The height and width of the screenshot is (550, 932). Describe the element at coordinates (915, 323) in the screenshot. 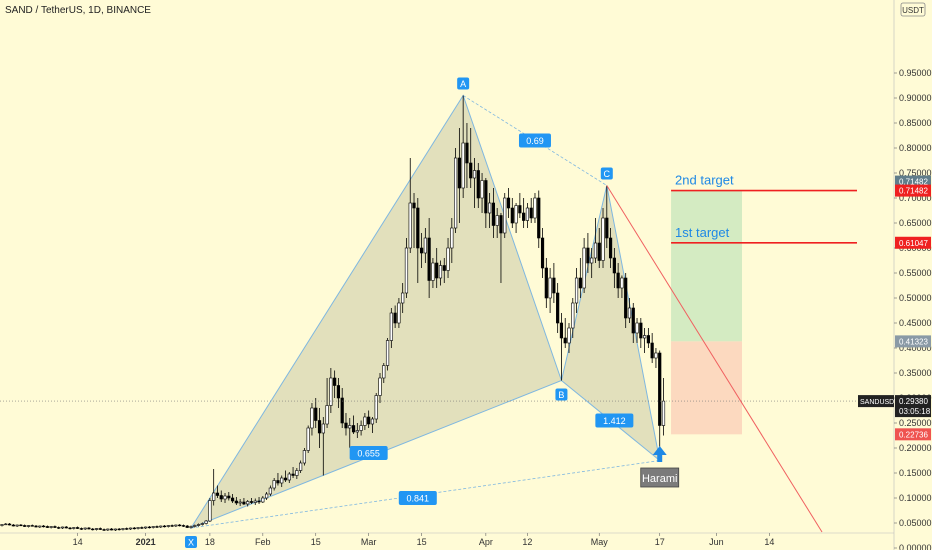

I see `price-tick-label: 0.45000` at that location.